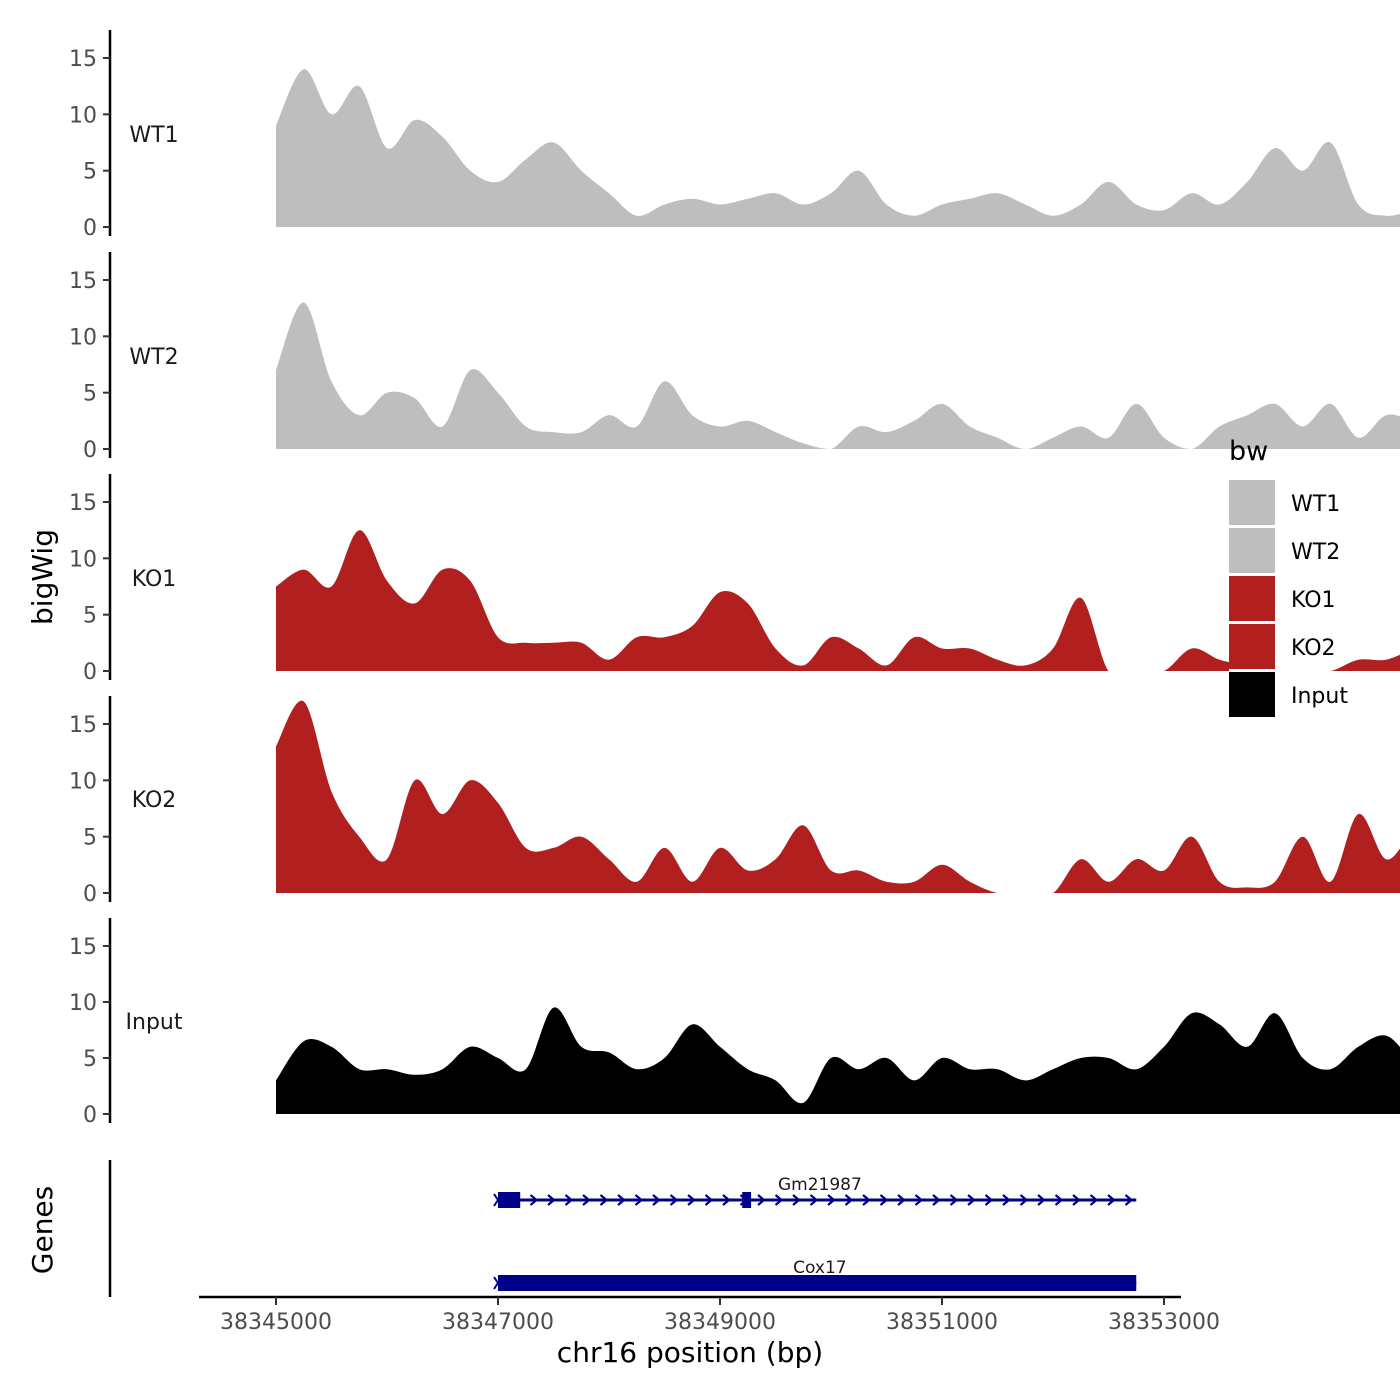 This screenshot has height=1400, width=1400. Describe the element at coordinates (720, 1322) in the screenshot. I see `x-tick-label: 38349000` at that location.